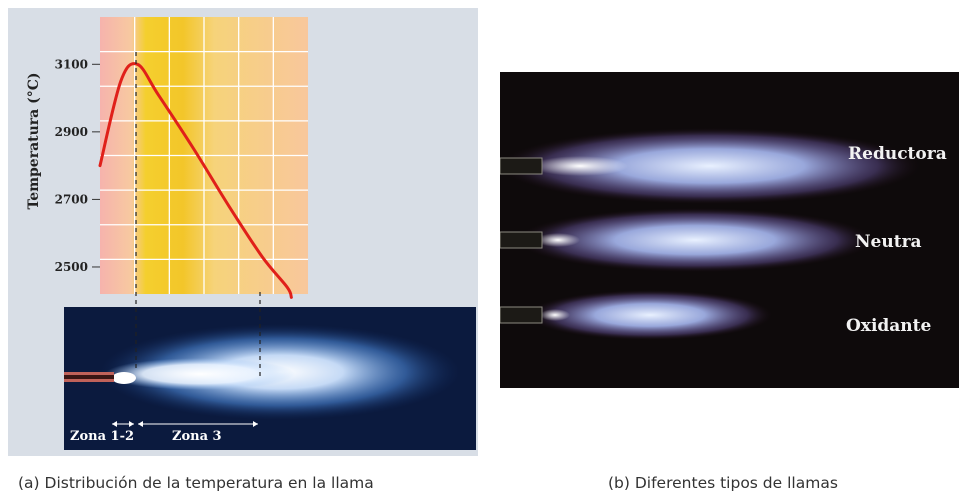 Image resolution: width=963 pixels, height=497 pixels. What do you see at coordinates (889, 326) in the screenshot?
I see `flame-label-oxidante: Oxidante` at bounding box center [889, 326].